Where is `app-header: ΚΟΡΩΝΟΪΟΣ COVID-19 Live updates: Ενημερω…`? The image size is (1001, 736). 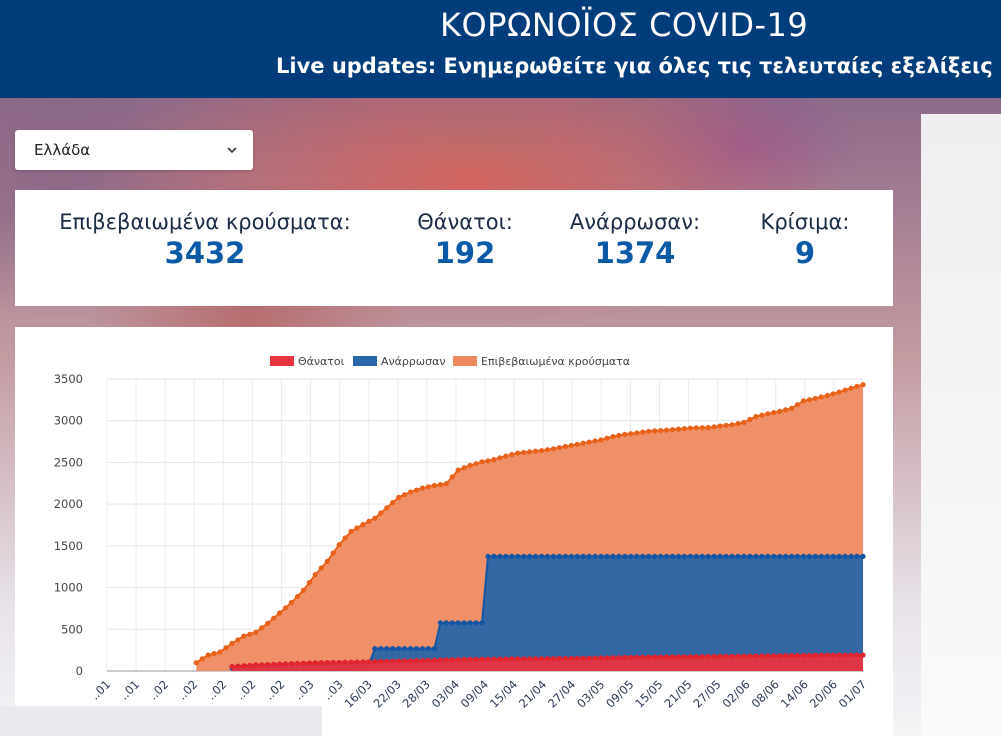
app-header: ΚΟΡΩΝΟΪΟΣ COVID-19 Live updates: Ενημερω… is located at coordinates (500, 49).